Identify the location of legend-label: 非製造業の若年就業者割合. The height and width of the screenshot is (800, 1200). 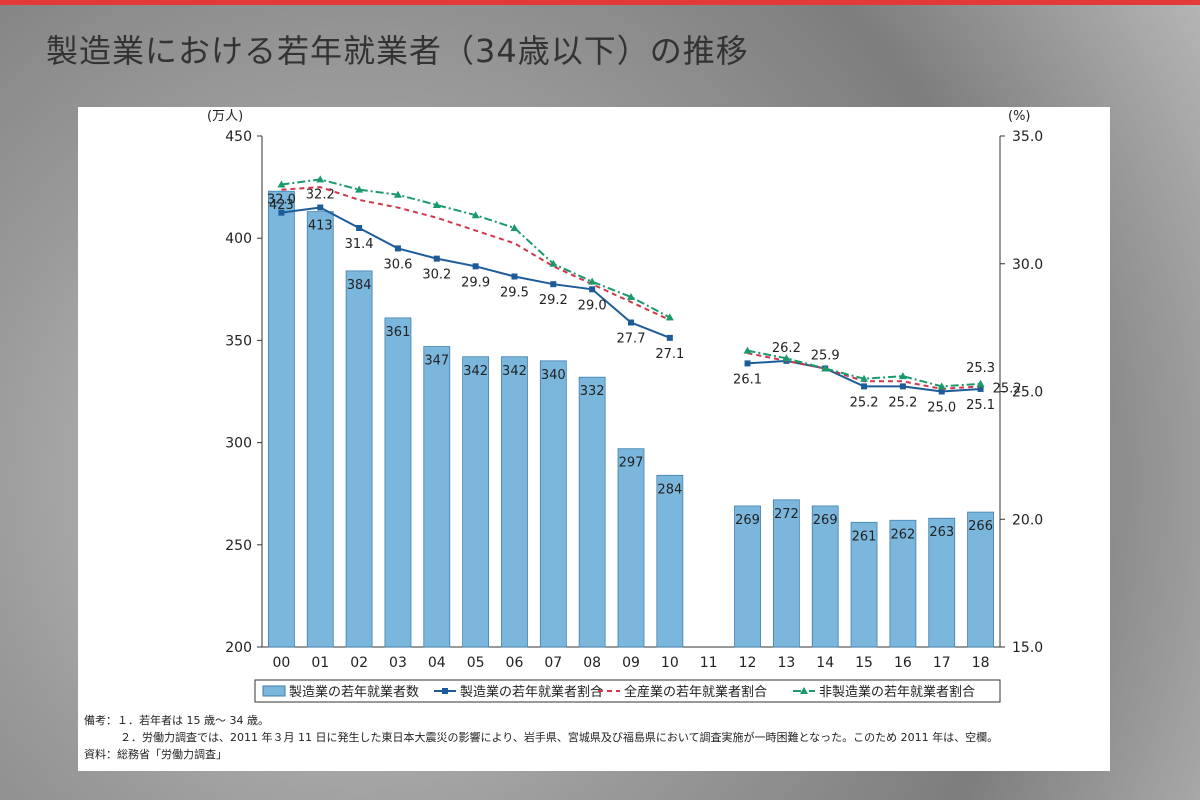
(897, 692).